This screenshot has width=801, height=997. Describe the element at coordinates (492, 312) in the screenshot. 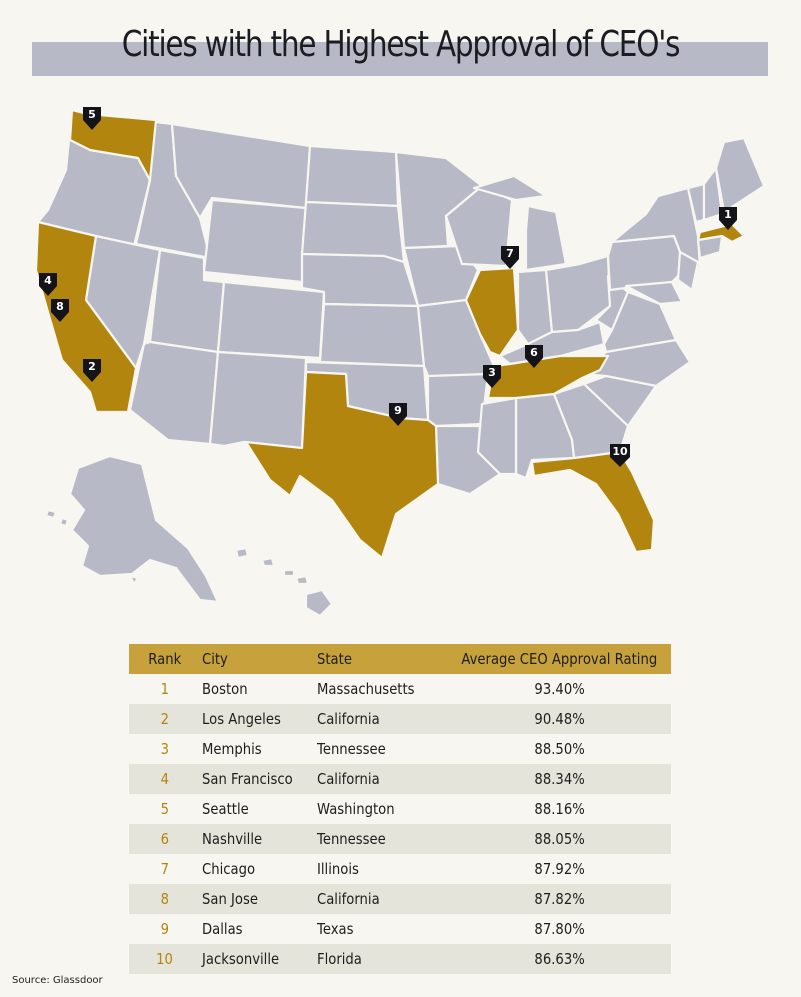

I see `state-illinois` at that location.